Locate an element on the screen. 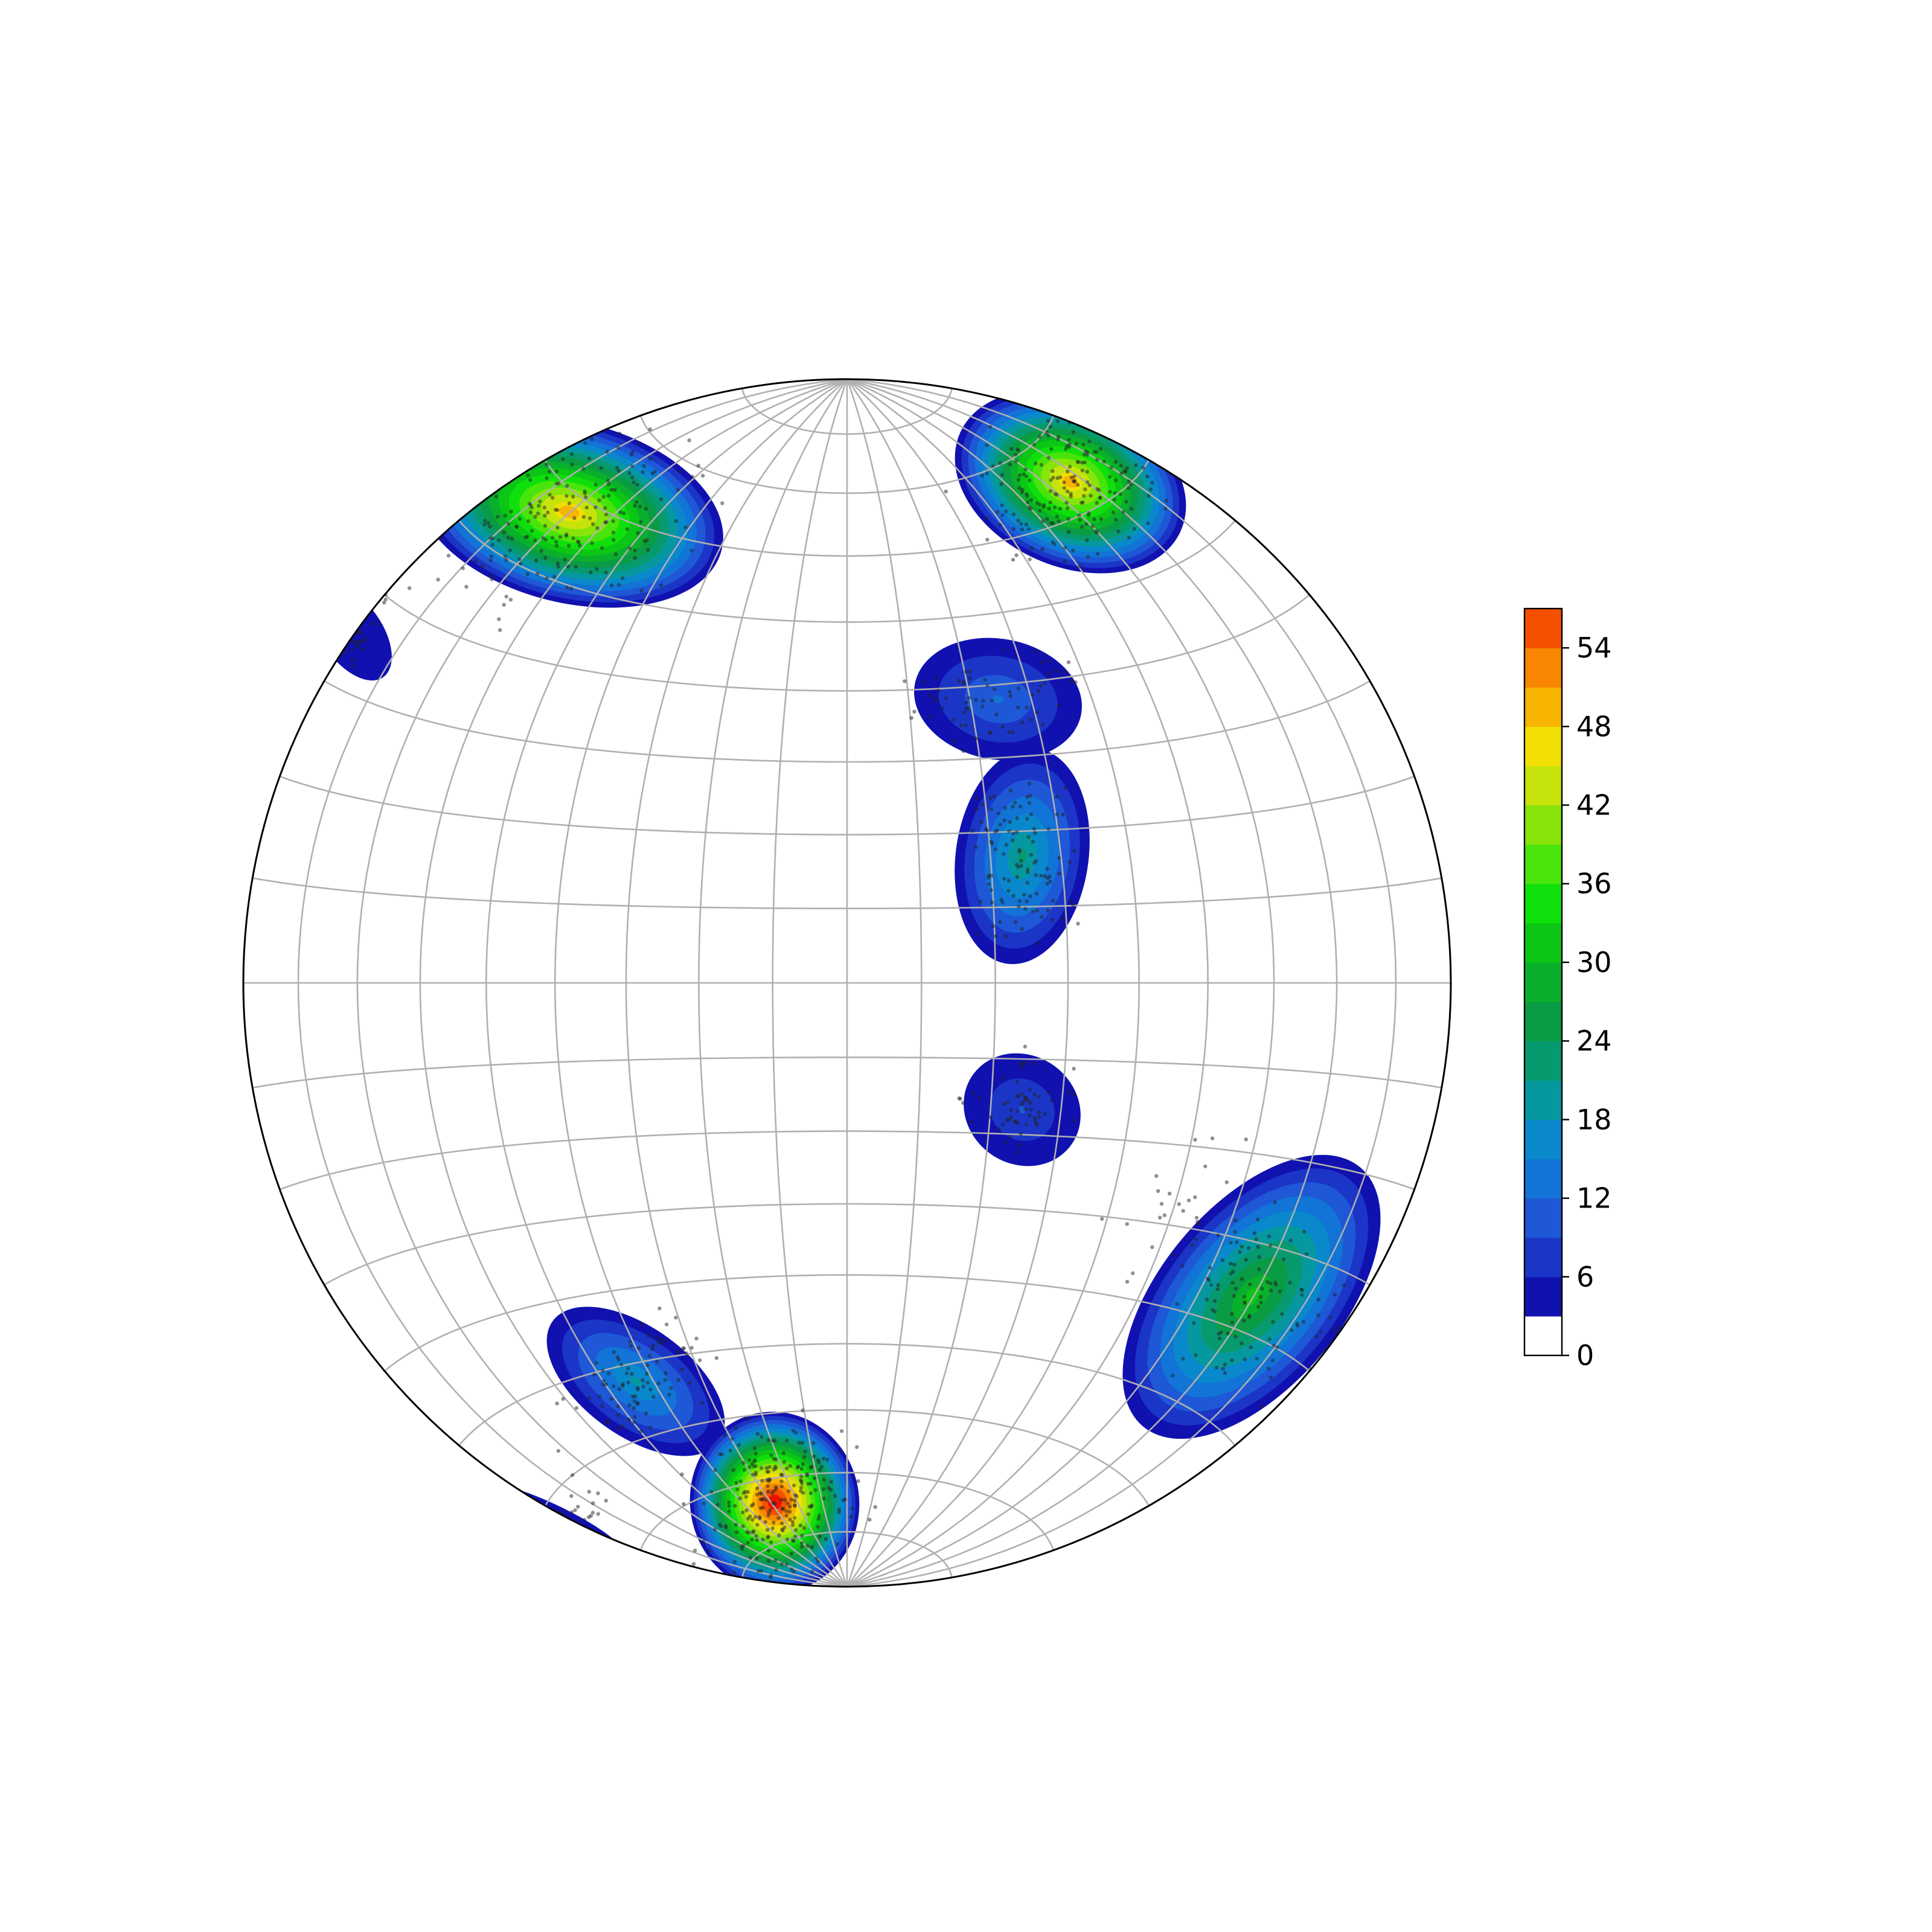  colorbar-tick-label: 12 is located at coordinates (1594, 1198).